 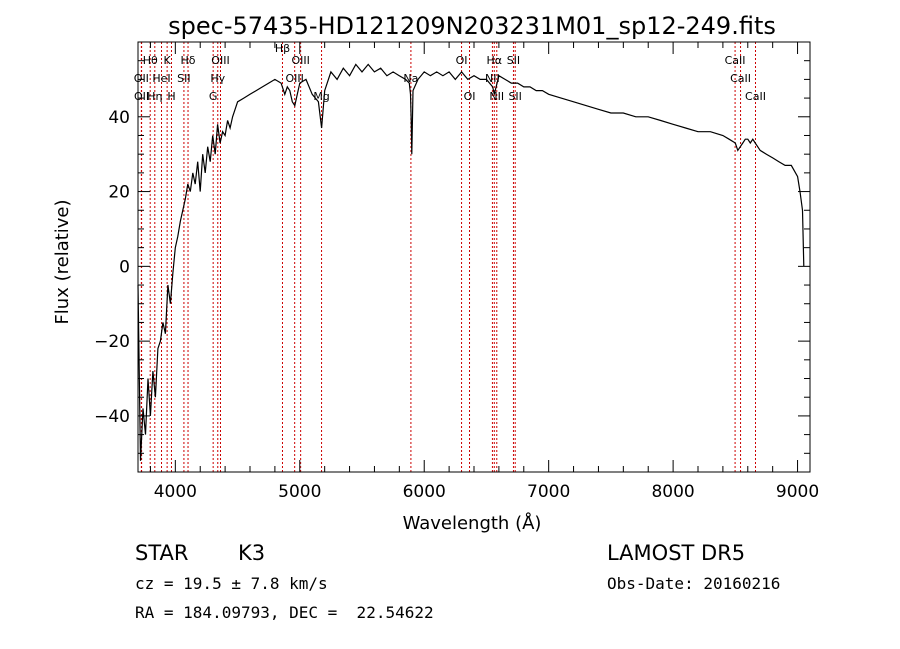 What do you see at coordinates (735, 60) in the screenshot?
I see `line-label-24: CaII` at bounding box center [735, 60].